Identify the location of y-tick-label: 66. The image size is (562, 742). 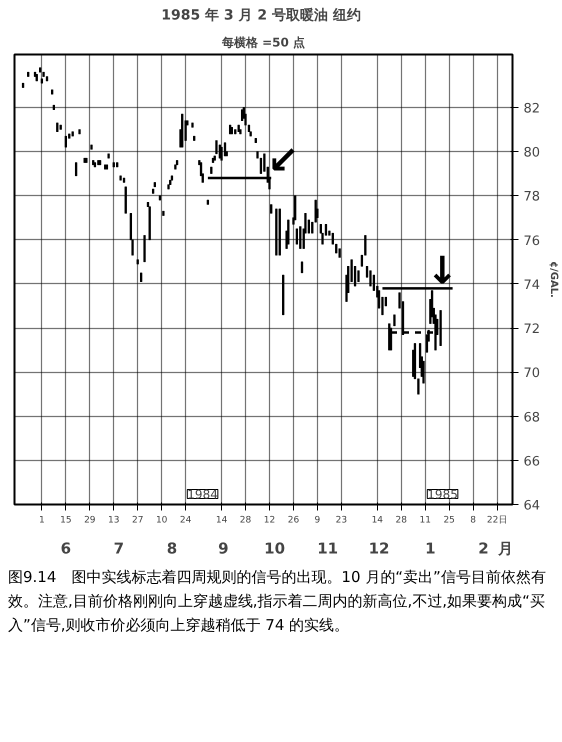
(532, 462).